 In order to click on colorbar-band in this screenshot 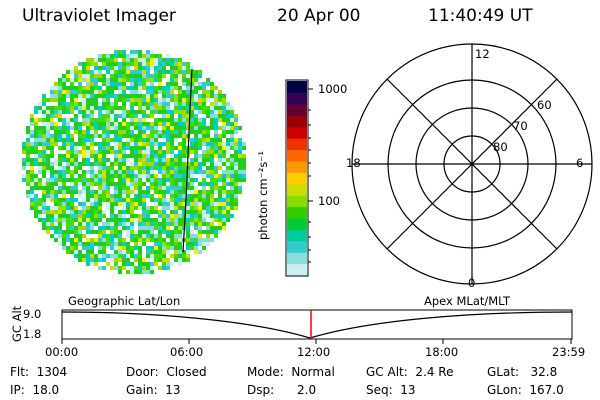, I will do `click(297, 246)`.